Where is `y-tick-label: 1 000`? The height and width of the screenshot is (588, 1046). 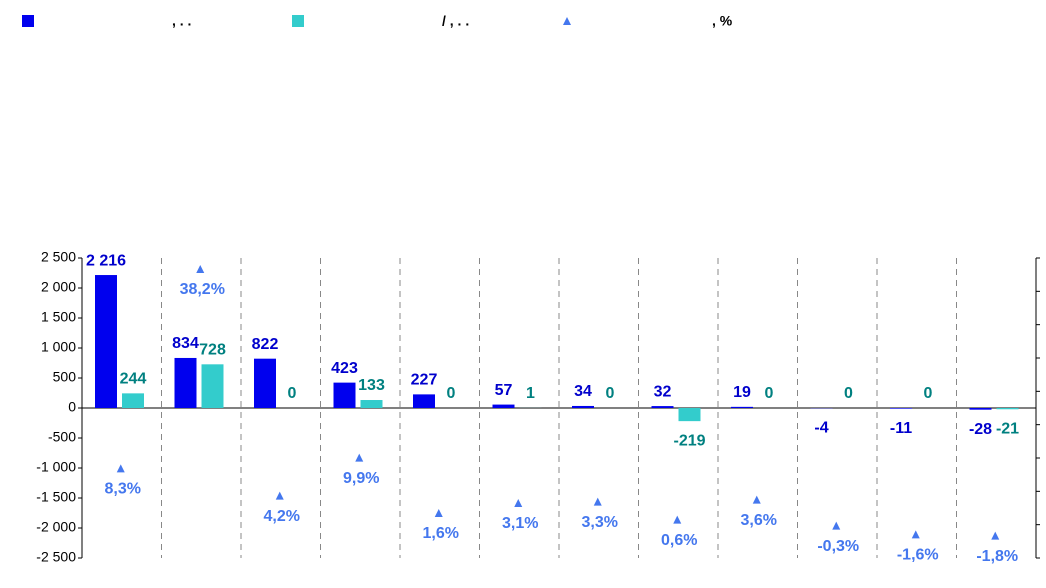
y-tick-label: 1 000 is located at coordinates (58, 347).